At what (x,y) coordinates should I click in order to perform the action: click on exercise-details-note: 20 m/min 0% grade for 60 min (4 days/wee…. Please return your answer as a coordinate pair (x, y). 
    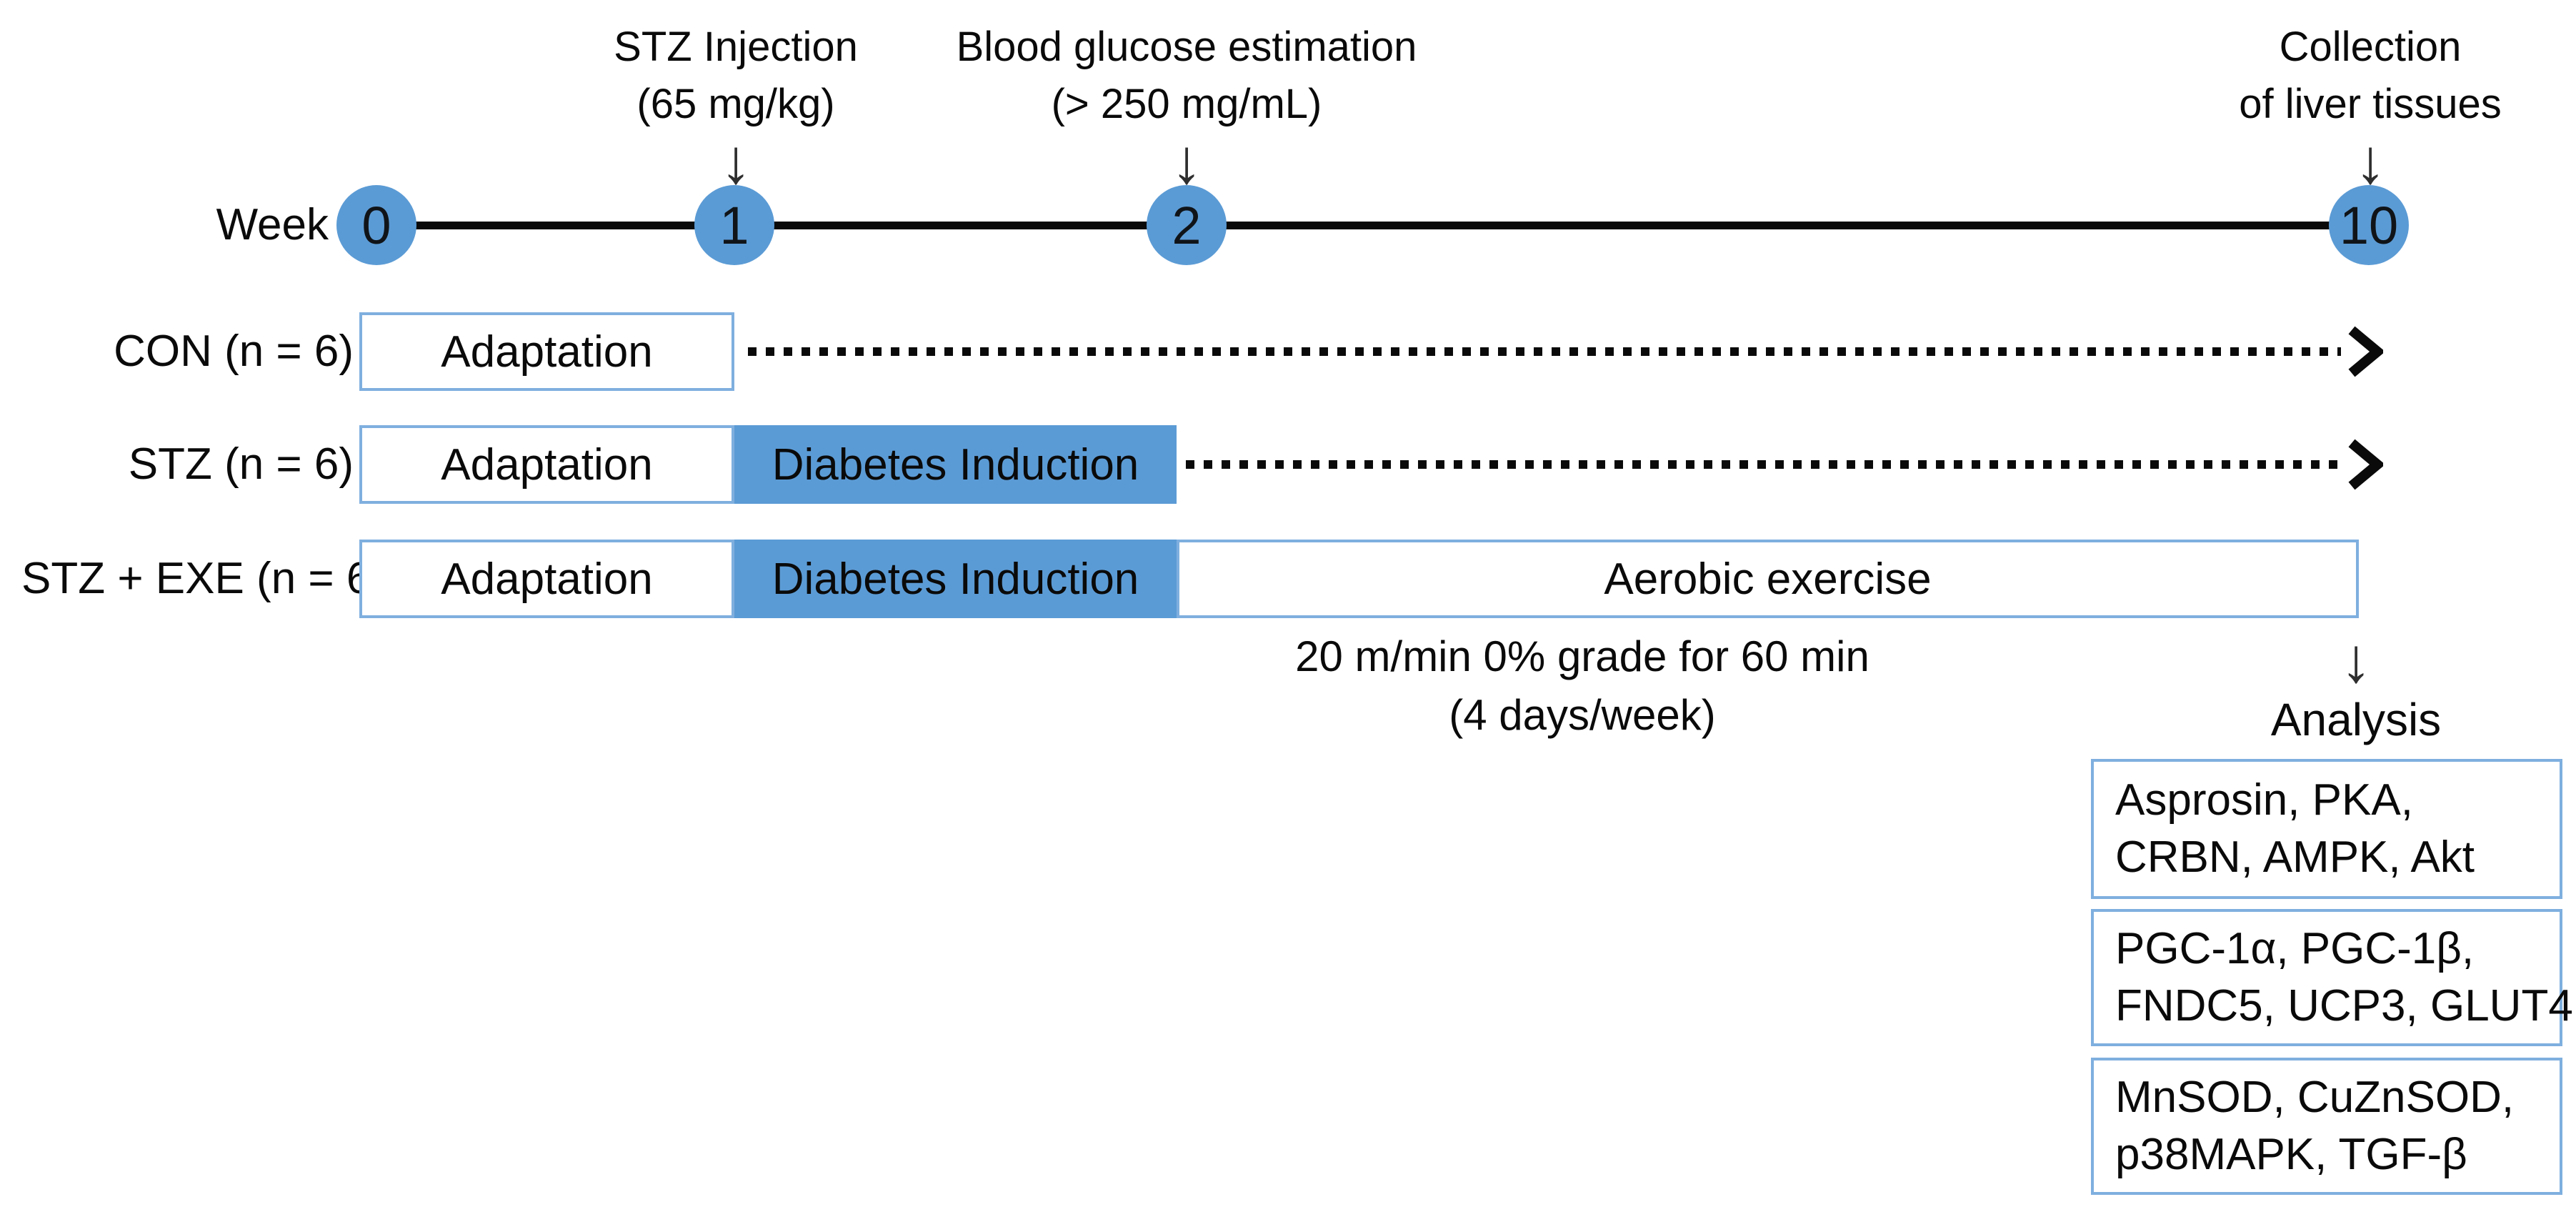
    Looking at the image, I should click on (1582, 686).